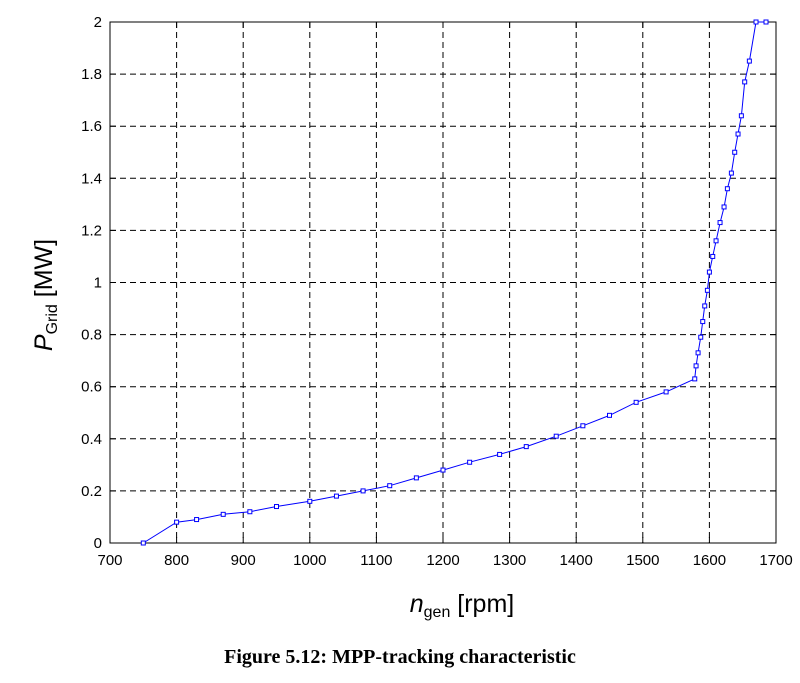 The height and width of the screenshot is (683, 800). Describe the element at coordinates (91, 74) in the screenshot. I see `y-tick-label: 1.8` at that location.